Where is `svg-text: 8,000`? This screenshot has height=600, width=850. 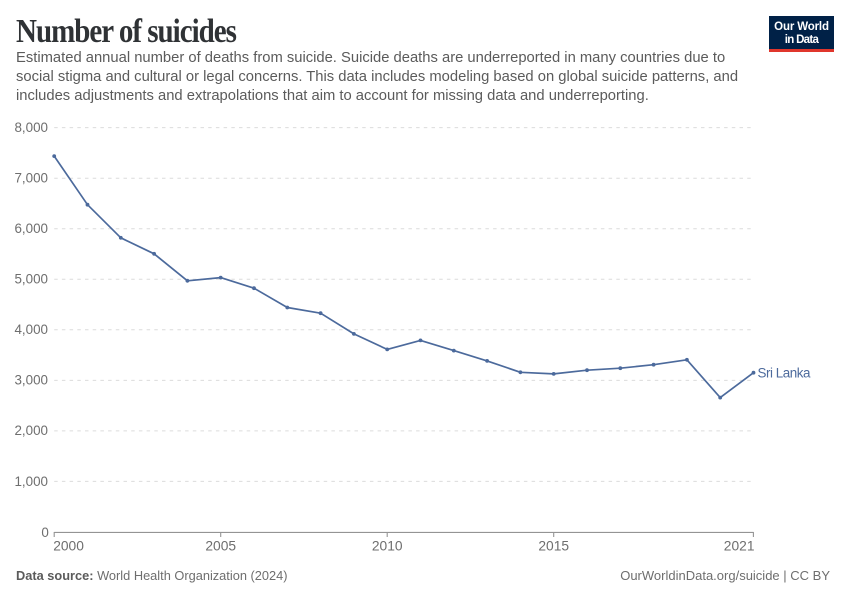
svg-text: 8,000 is located at coordinates (31, 127).